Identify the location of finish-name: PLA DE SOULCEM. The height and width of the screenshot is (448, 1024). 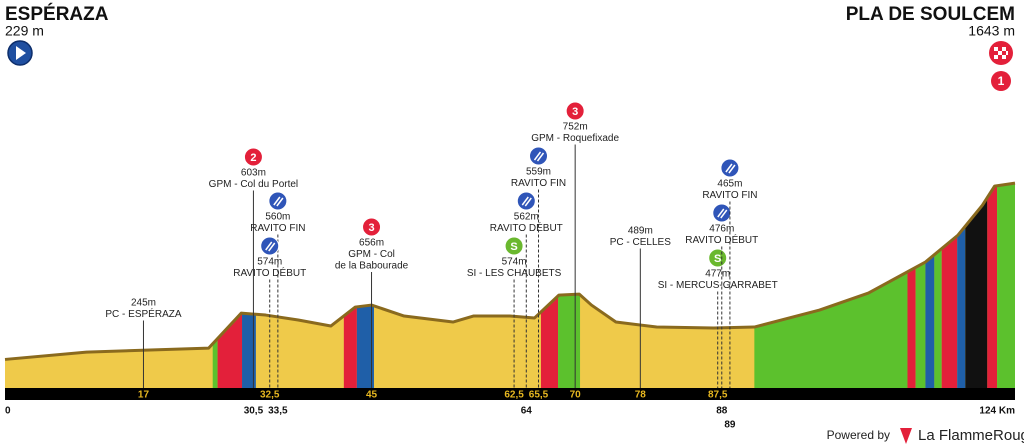
(930, 14).